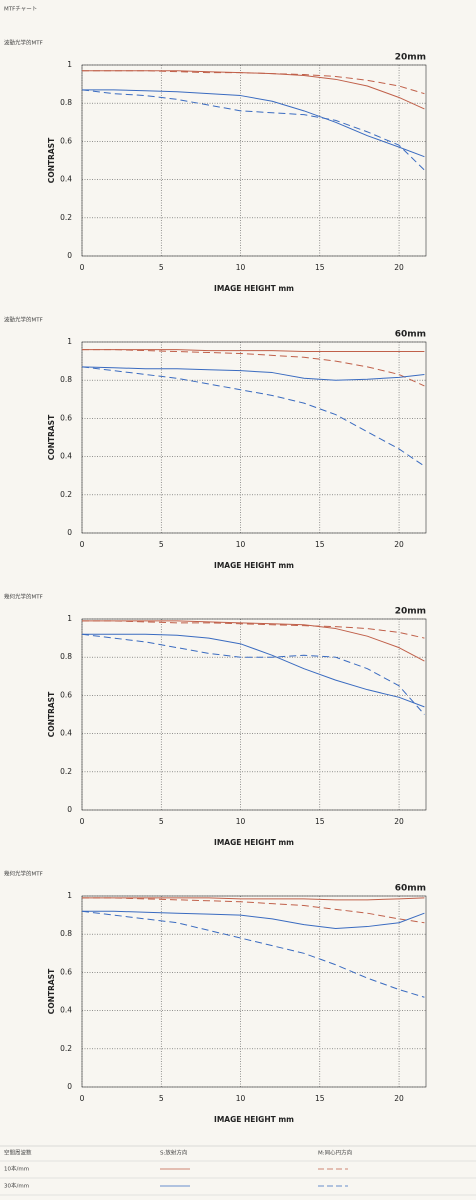  Describe the element at coordinates (16, 1186) in the screenshot. I see `table-row-label: 30本/mm` at that location.